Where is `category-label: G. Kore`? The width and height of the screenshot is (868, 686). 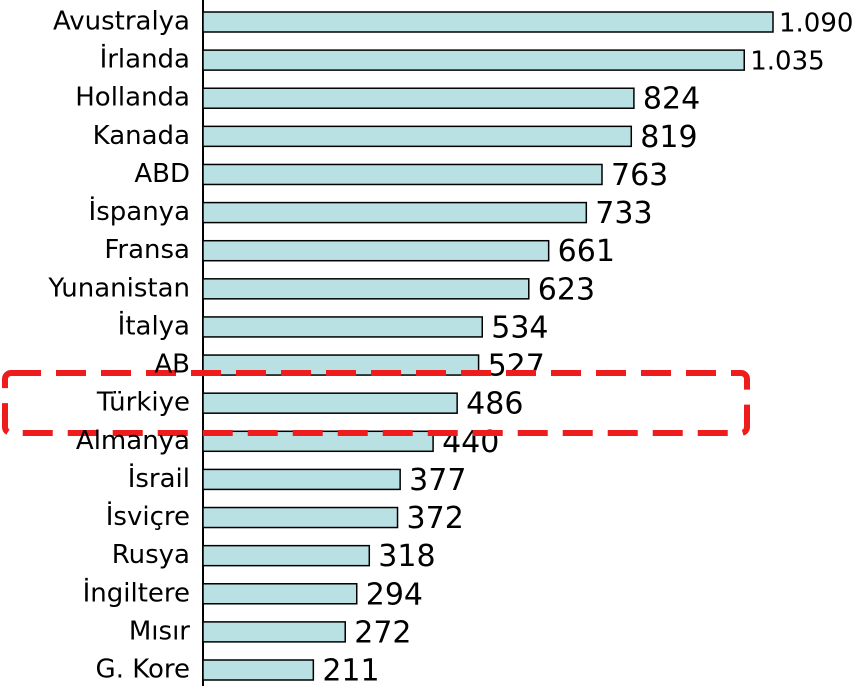 category-label: G. Kore is located at coordinates (143, 670).